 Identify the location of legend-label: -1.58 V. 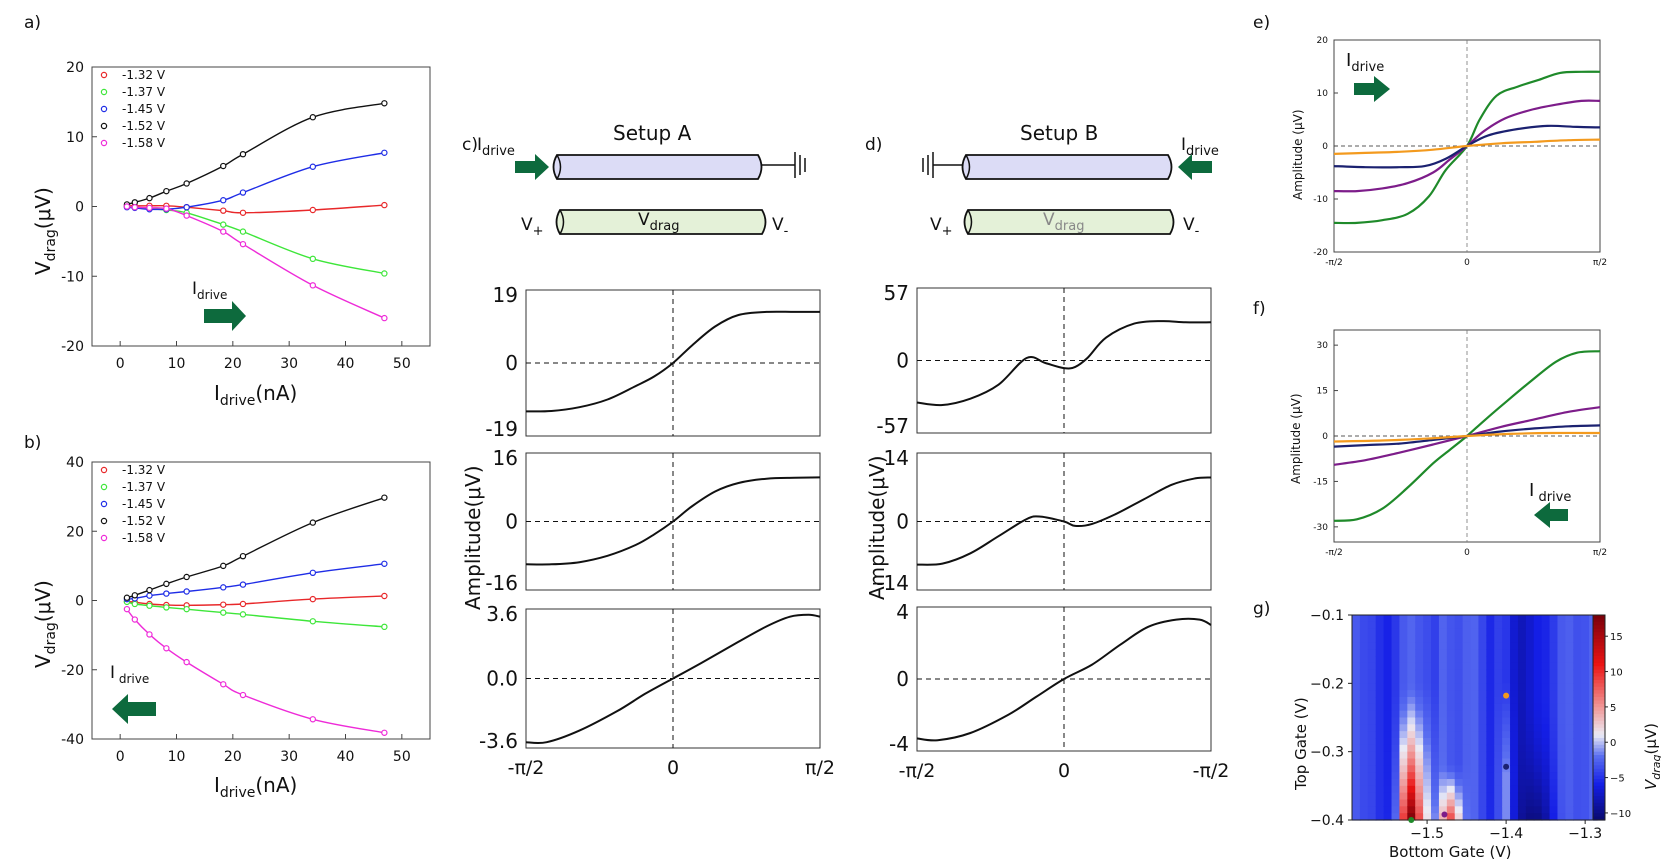
(144, 538).